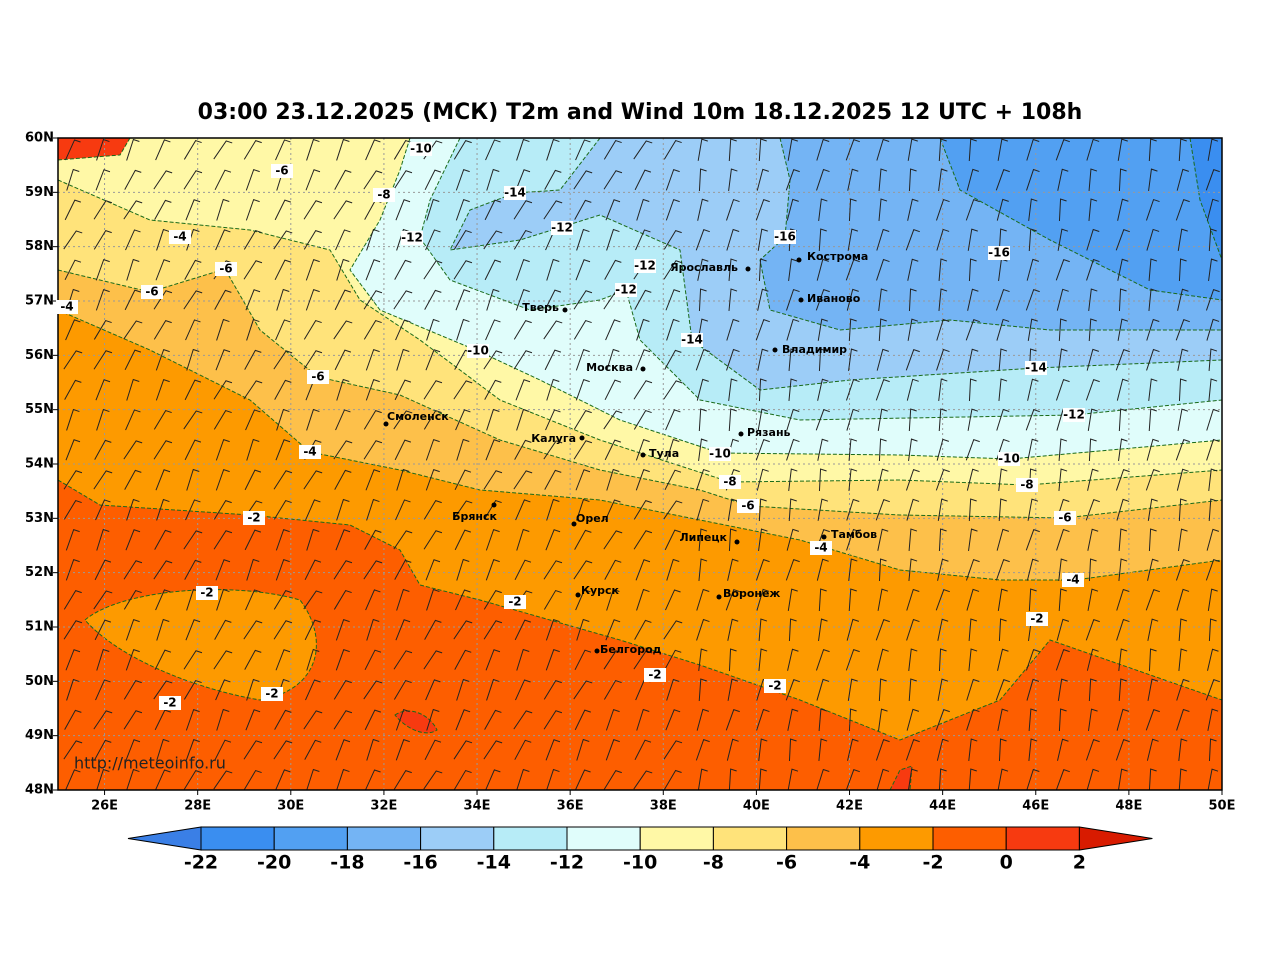  What do you see at coordinates (769, 432) in the screenshot?
I see `city-label: Рязань` at bounding box center [769, 432].